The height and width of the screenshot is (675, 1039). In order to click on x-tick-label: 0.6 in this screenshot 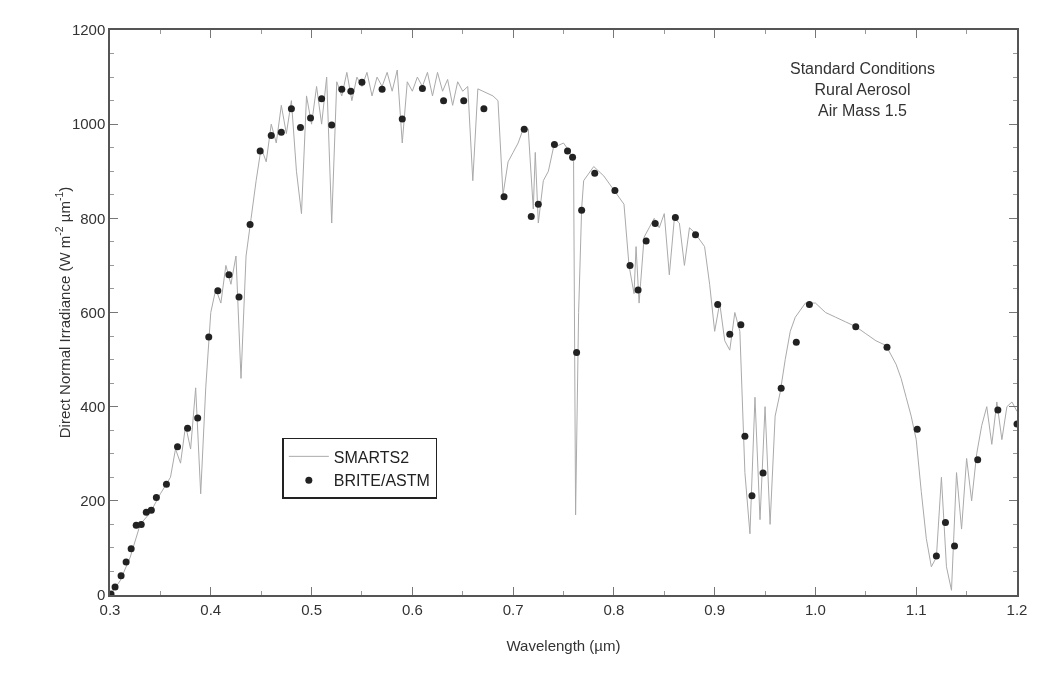, I will do `click(412, 609)`.